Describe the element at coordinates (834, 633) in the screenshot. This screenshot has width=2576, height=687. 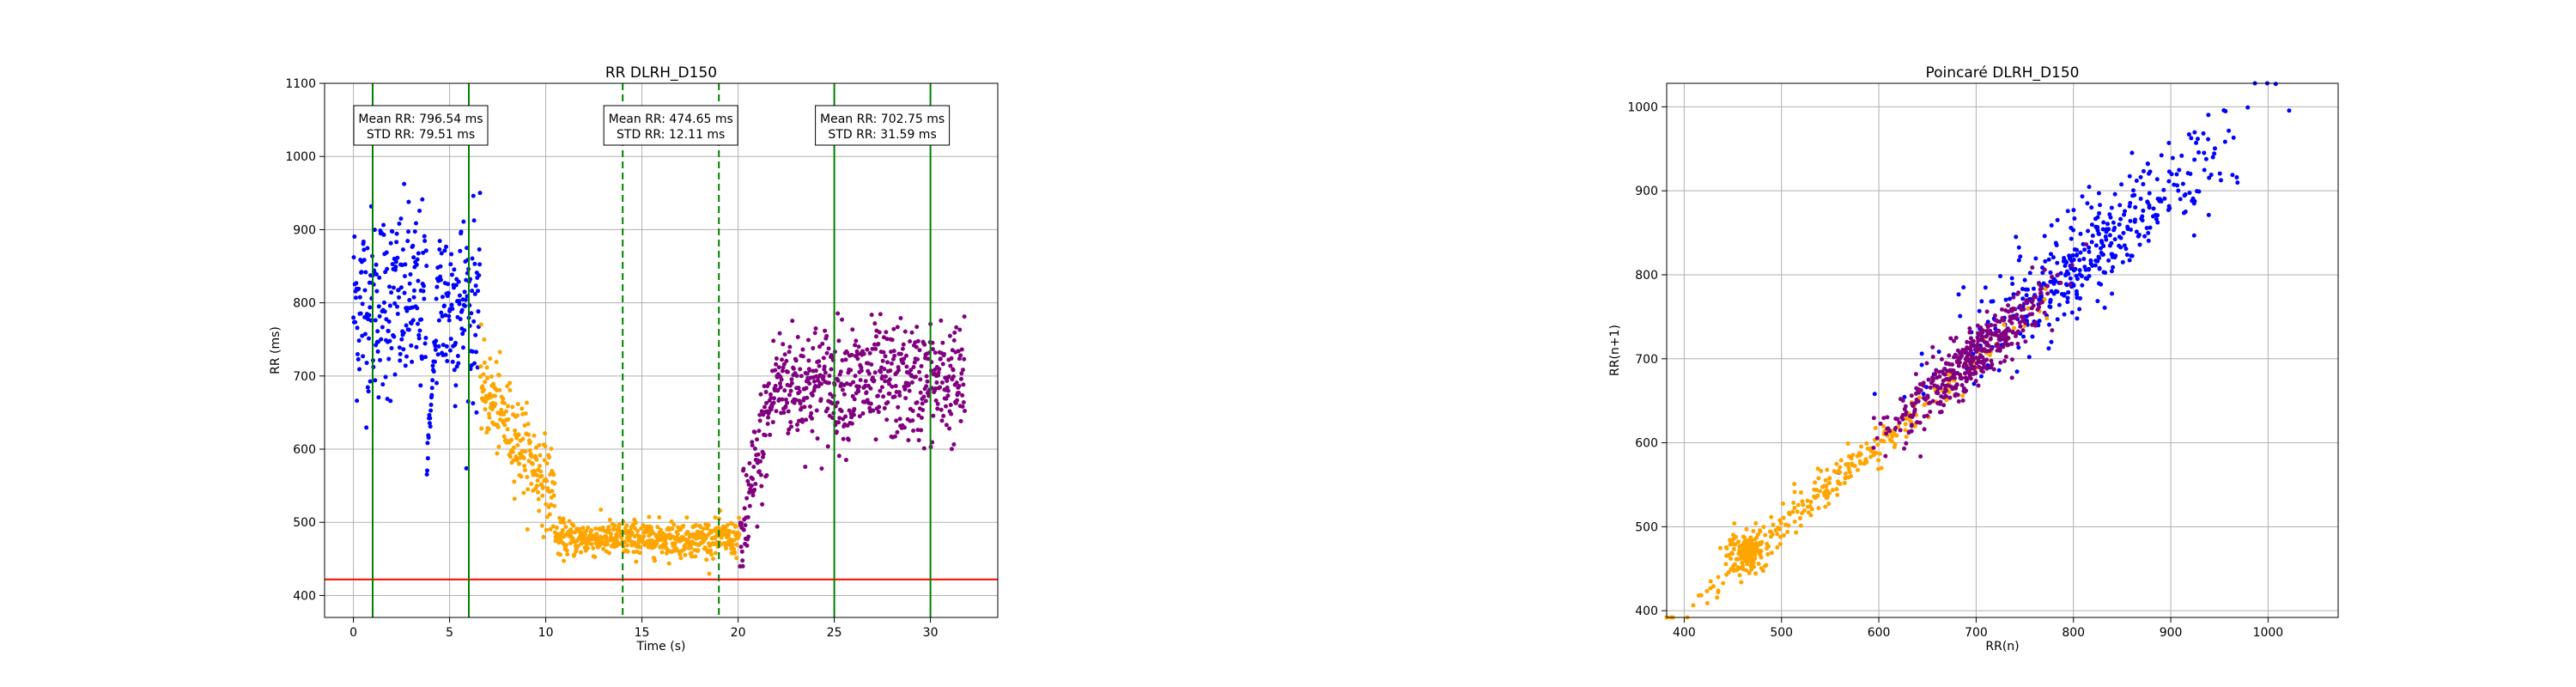
I see `rr-x-tick-label: 25` at that location.